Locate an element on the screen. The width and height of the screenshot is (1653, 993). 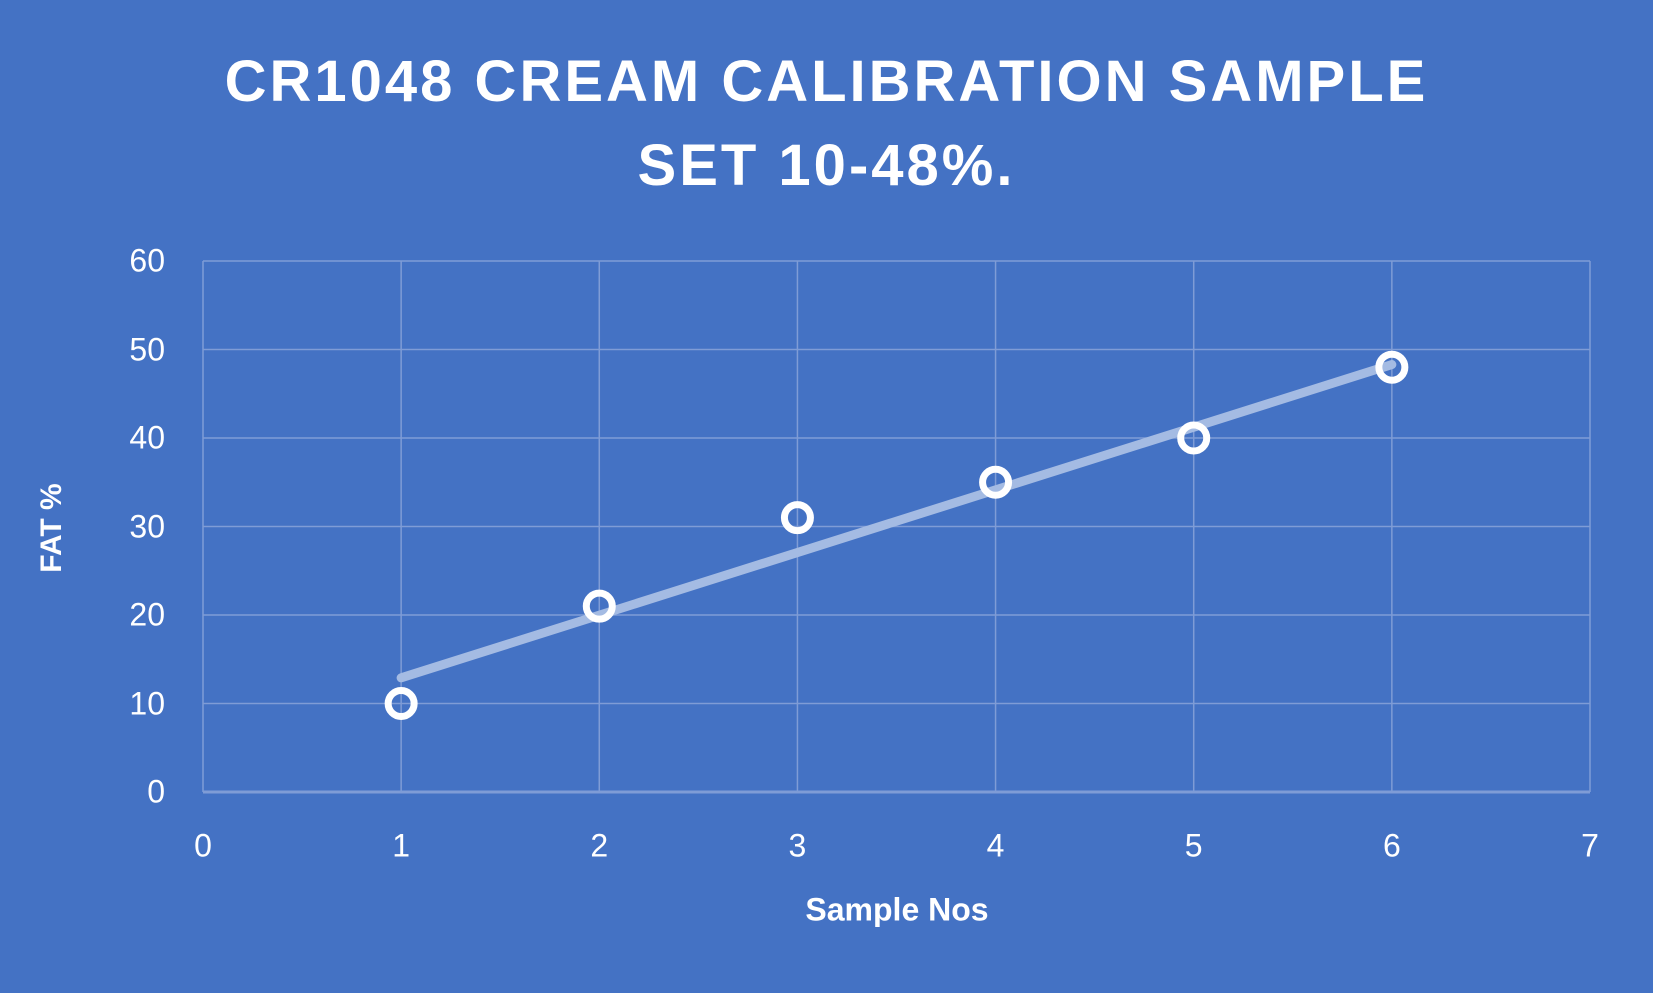
y-tick-label: 30 is located at coordinates (147, 526).